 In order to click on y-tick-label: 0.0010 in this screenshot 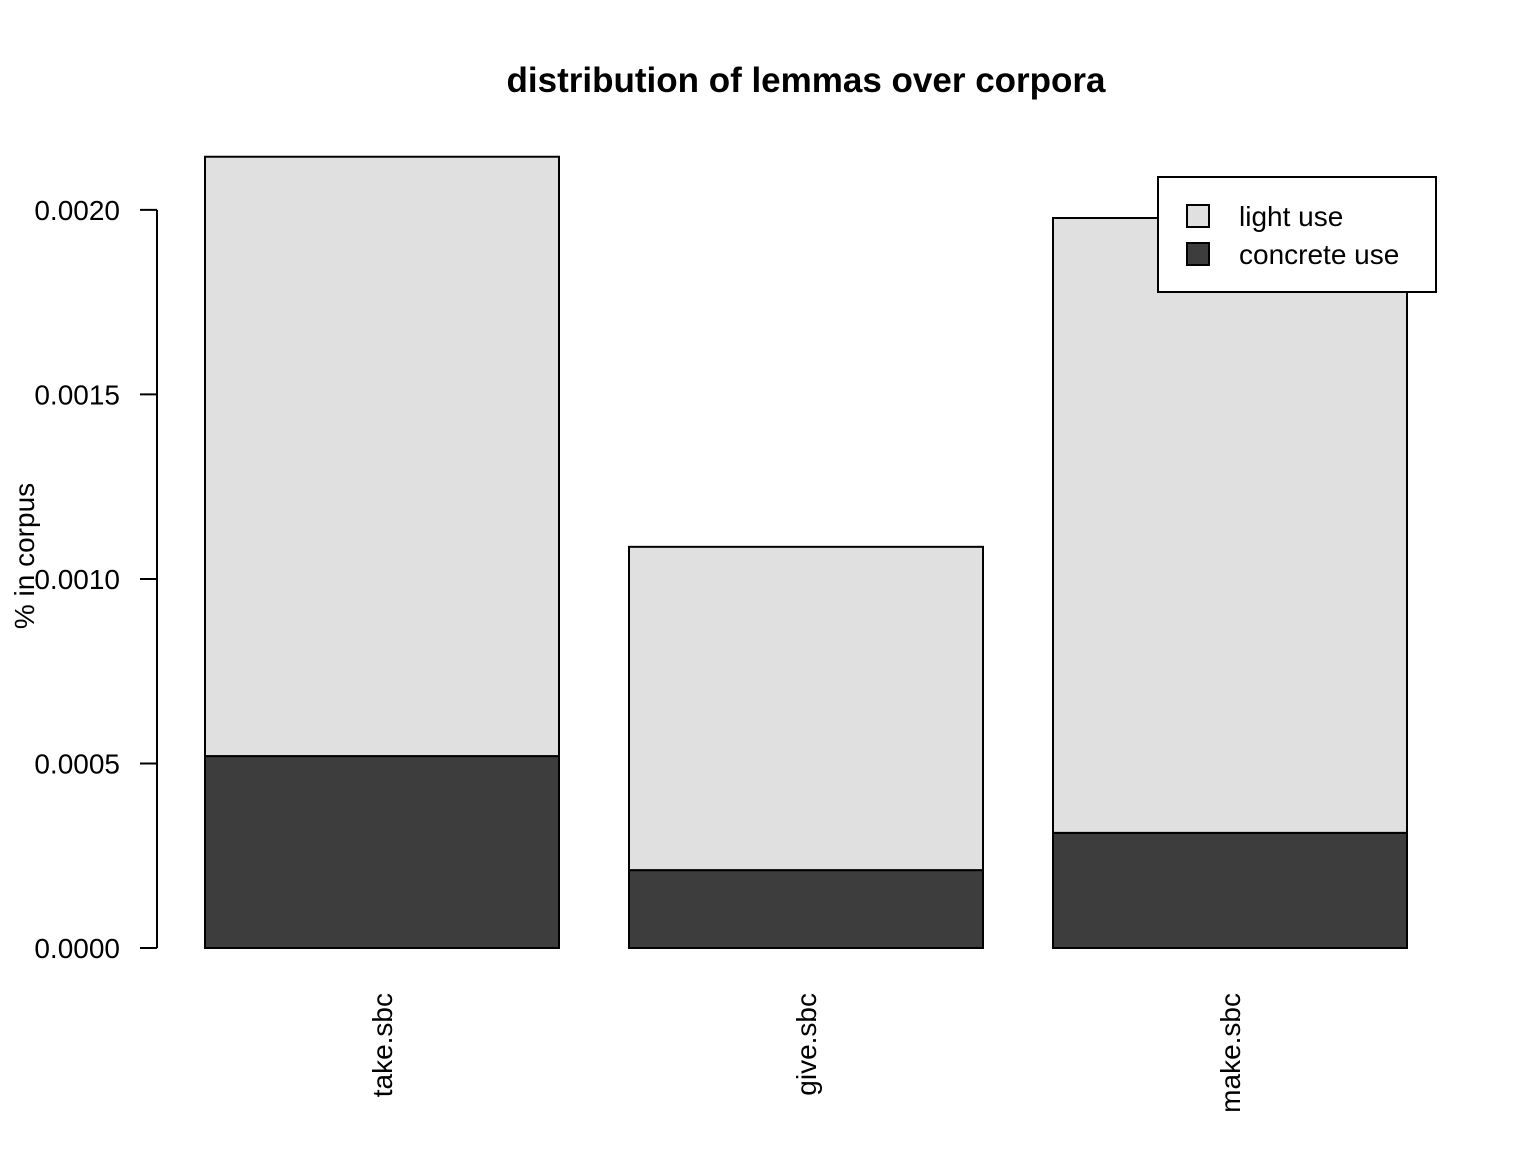, I will do `click(77, 579)`.